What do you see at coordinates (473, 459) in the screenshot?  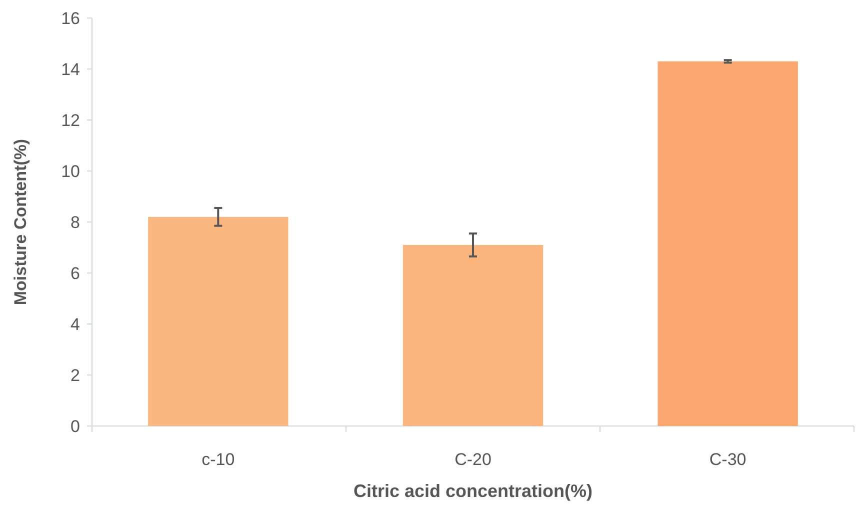 I see `x-tick-label: C-20` at bounding box center [473, 459].